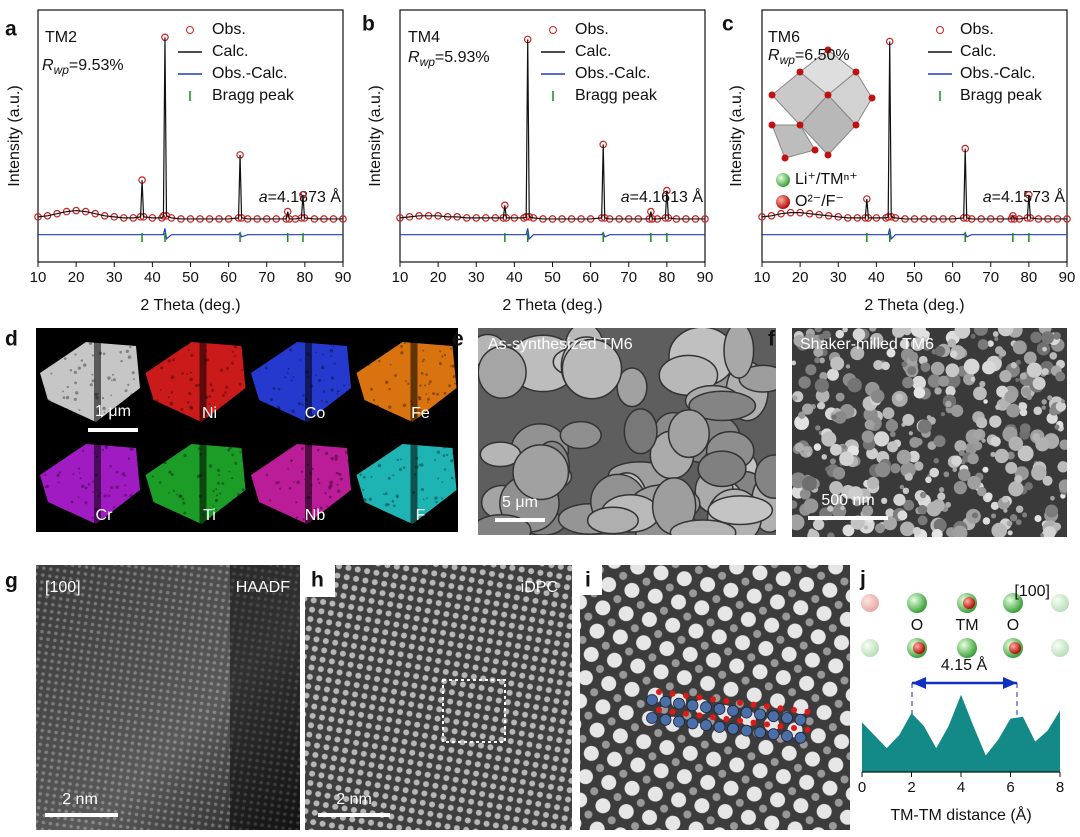  What do you see at coordinates (1032, 591) in the screenshot?
I see `zone-axis: [100]` at bounding box center [1032, 591].